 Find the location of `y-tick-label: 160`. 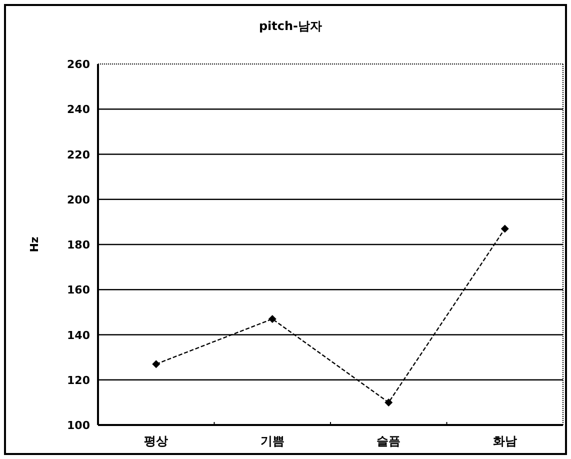

y-tick-label: 160 is located at coordinates (78, 290).